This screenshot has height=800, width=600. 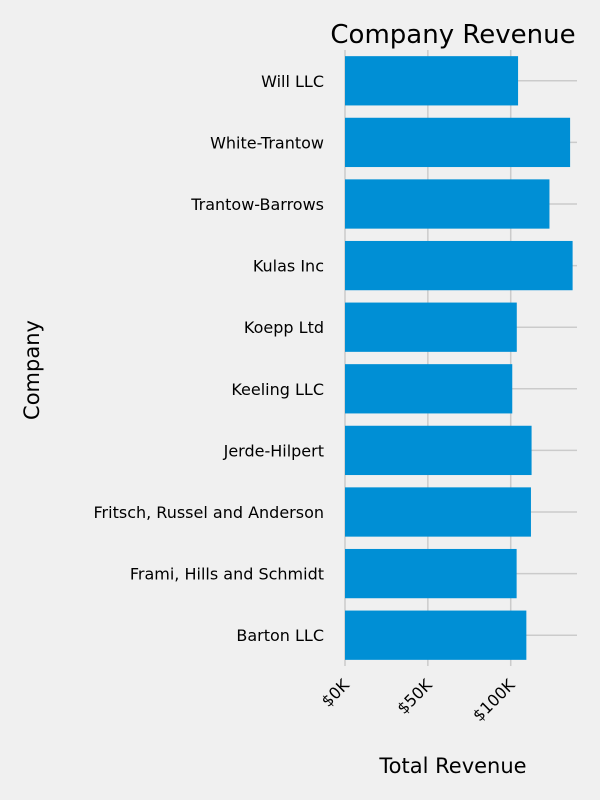 I want to click on y-tick-label: Barton LLC, so click(x=280, y=635).